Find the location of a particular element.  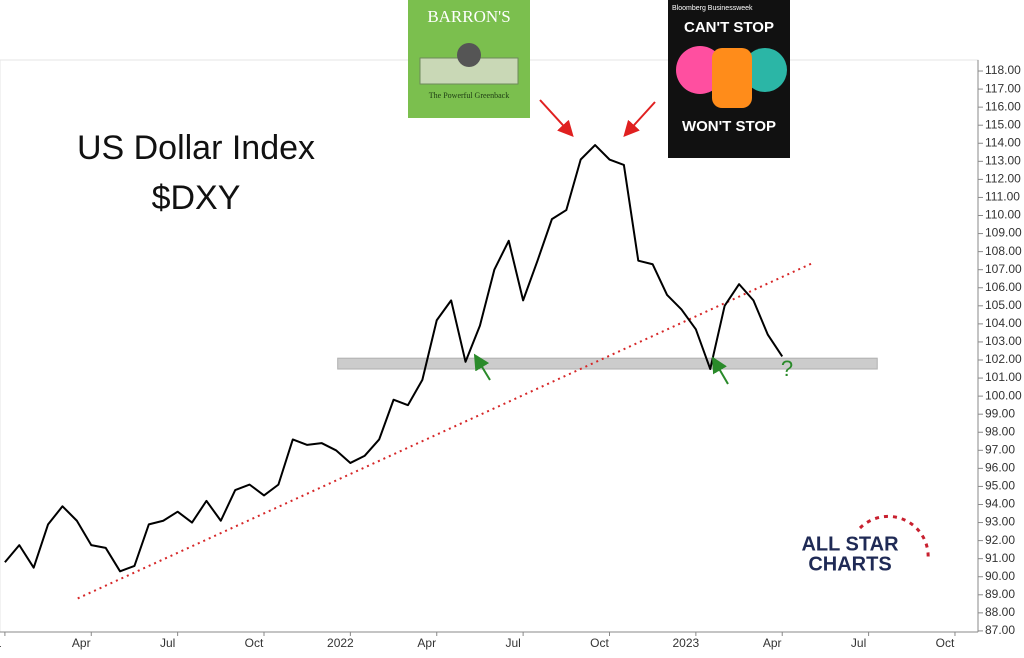

y-tick-label: 92.00 is located at coordinates (1000, 540).